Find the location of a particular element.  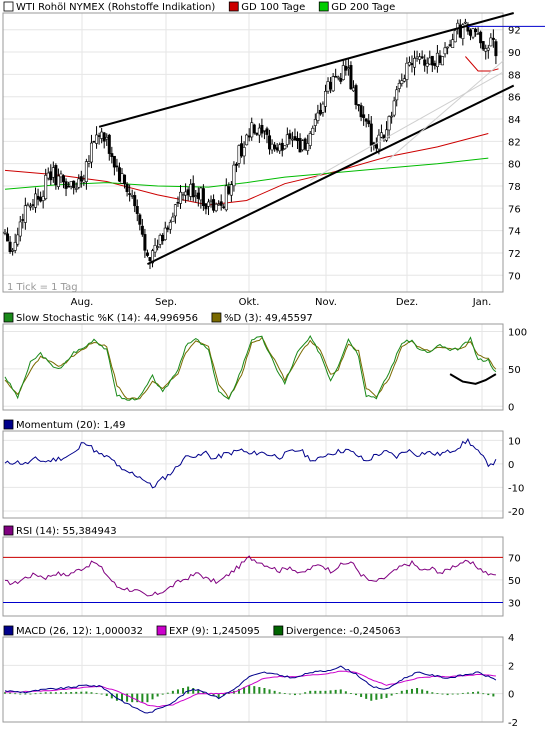

y-tick-label: 0 is located at coordinates (511, 465).